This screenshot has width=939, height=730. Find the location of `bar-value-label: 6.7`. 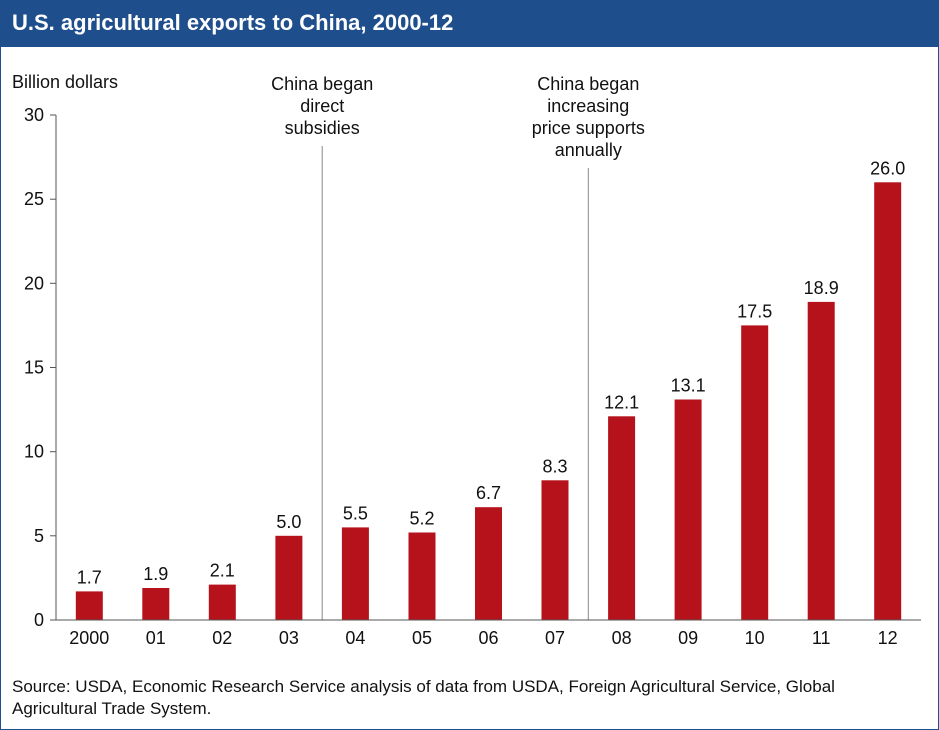

bar-value-label: 6.7 is located at coordinates (488, 493).